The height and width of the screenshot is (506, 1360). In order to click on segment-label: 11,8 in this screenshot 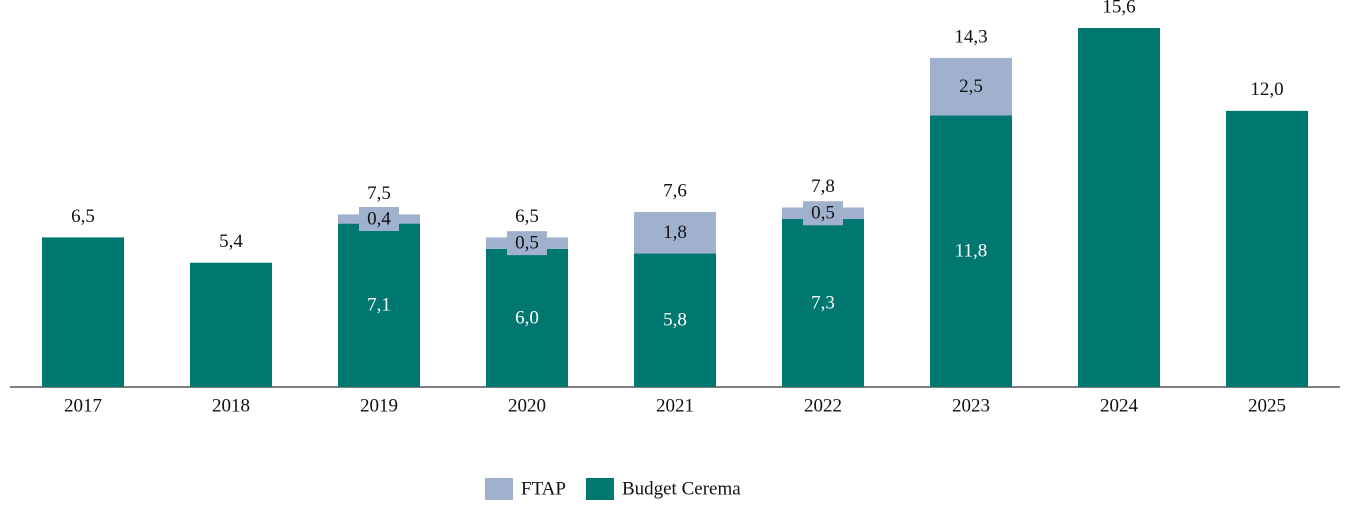, I will do `click(971, 251)`.